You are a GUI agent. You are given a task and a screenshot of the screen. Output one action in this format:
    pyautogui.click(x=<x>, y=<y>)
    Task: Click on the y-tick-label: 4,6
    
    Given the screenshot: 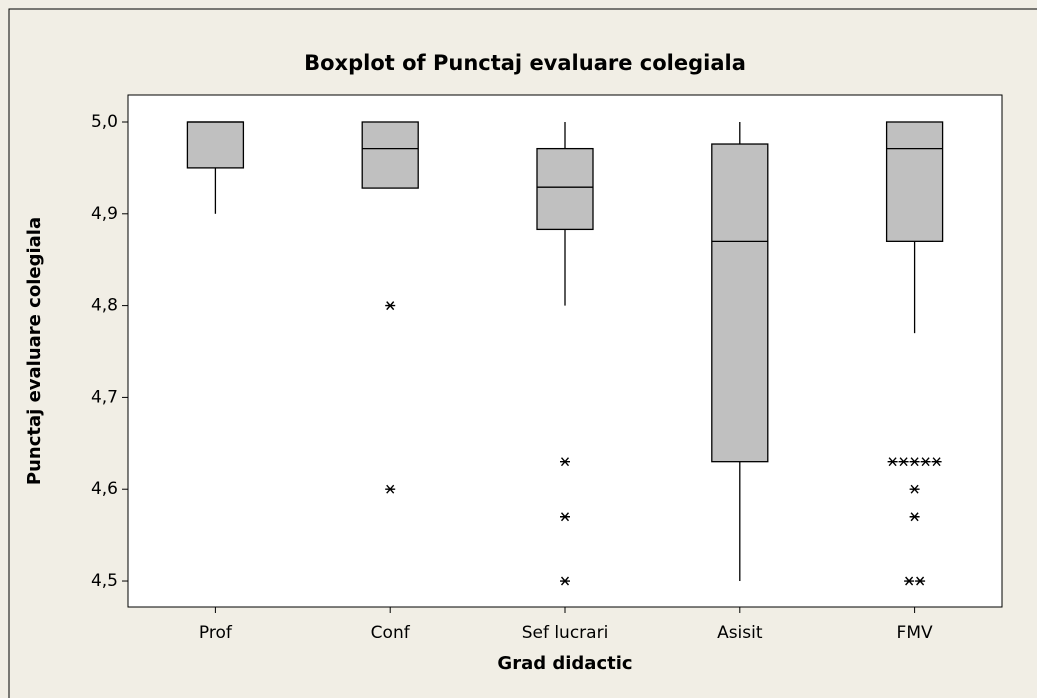 What is the action you would take?
    pyautogui.click(x=104, y=489)
    